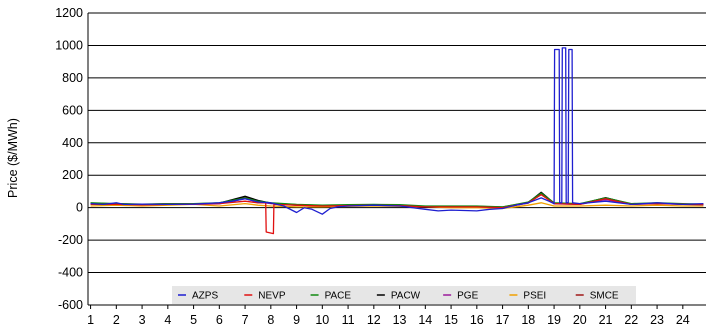 The width and height of the screenshot is (715, 335). Describe the element at coordinates (534, 296) in the screenshot. I see `legend-label-psei: PSEI` at that location.